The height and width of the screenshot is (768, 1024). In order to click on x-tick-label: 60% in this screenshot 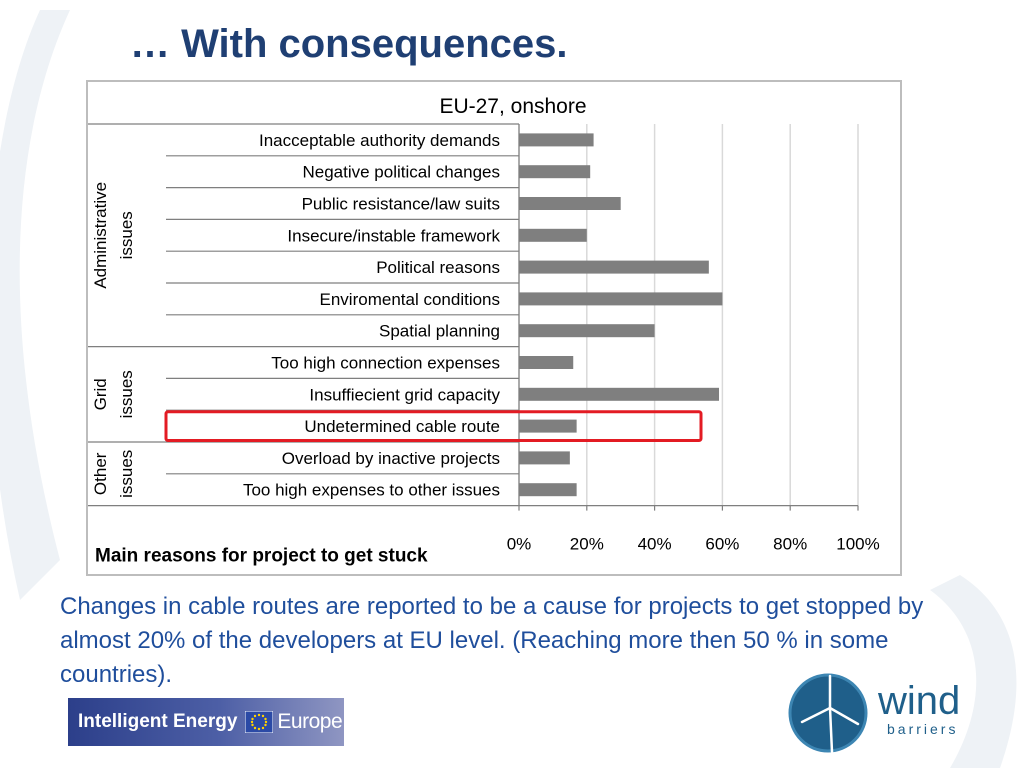, I will do `click(722, 544)`.